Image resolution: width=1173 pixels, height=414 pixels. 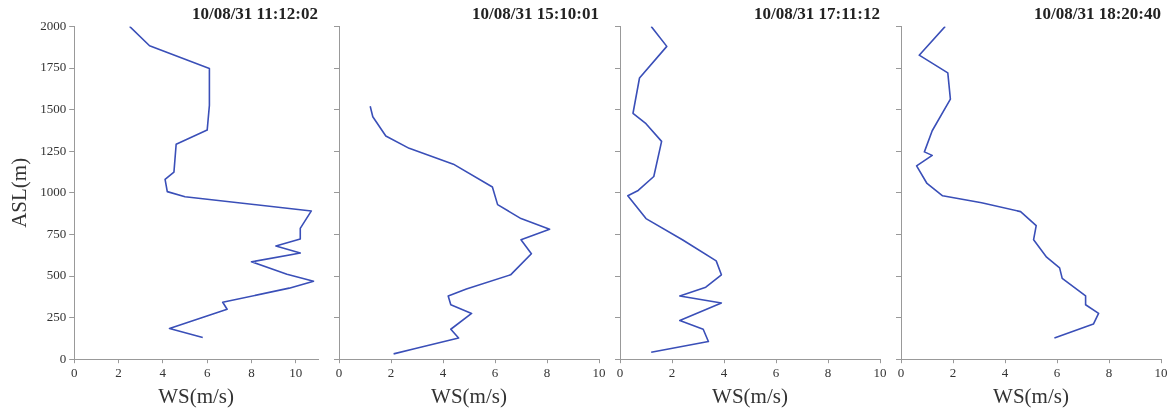 I want to click on y-tick-label: 1250, so click(x=53, y=150).